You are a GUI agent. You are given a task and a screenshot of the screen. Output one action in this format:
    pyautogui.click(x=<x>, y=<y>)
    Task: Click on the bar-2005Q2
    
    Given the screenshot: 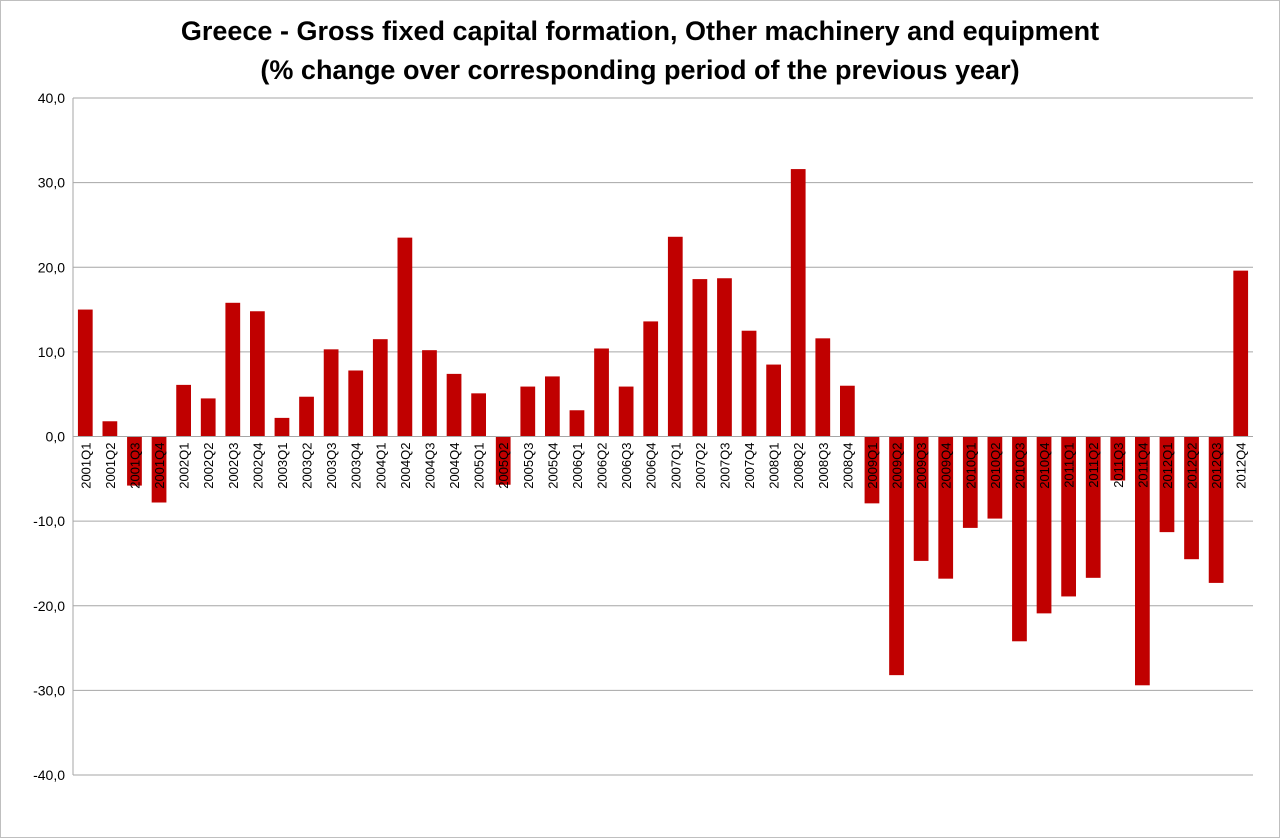 What is the action you would take?
    pyautogui.click(x=503, y=460)
    